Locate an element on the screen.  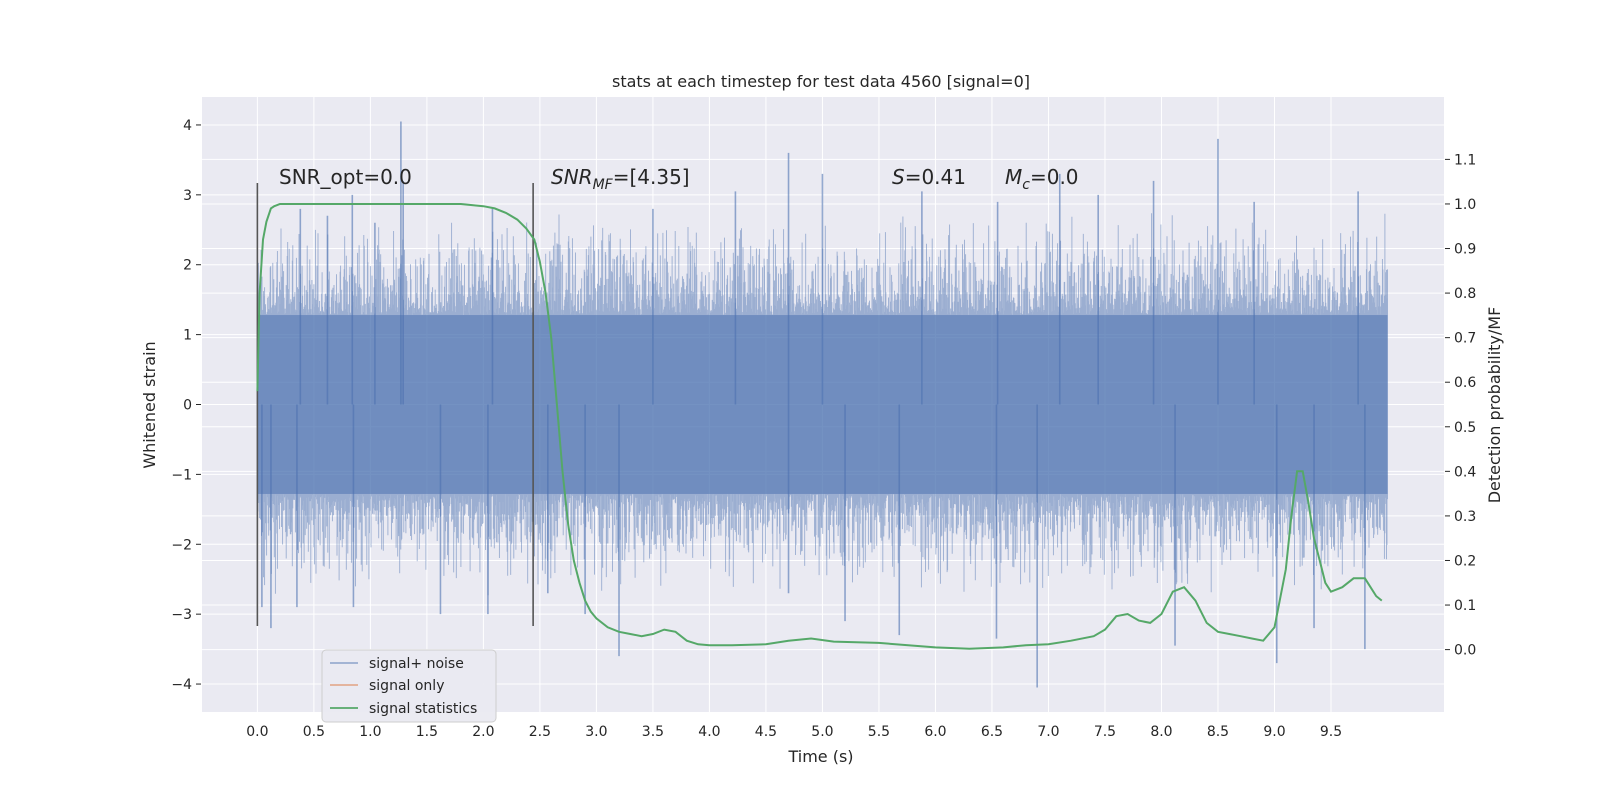
x-tick-label: 9.0 is located at coordinates (1274, 732).